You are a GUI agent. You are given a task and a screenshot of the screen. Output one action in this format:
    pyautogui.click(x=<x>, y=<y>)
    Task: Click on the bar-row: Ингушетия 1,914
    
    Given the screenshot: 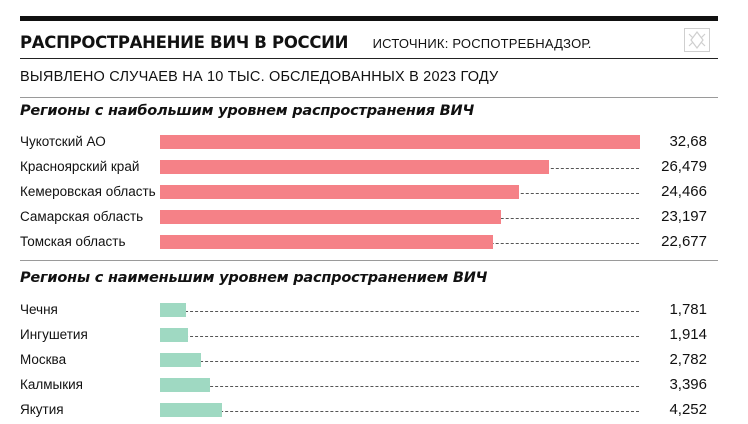 What is the action you would take?
    pyautogui.click(x=374, y=337)
    